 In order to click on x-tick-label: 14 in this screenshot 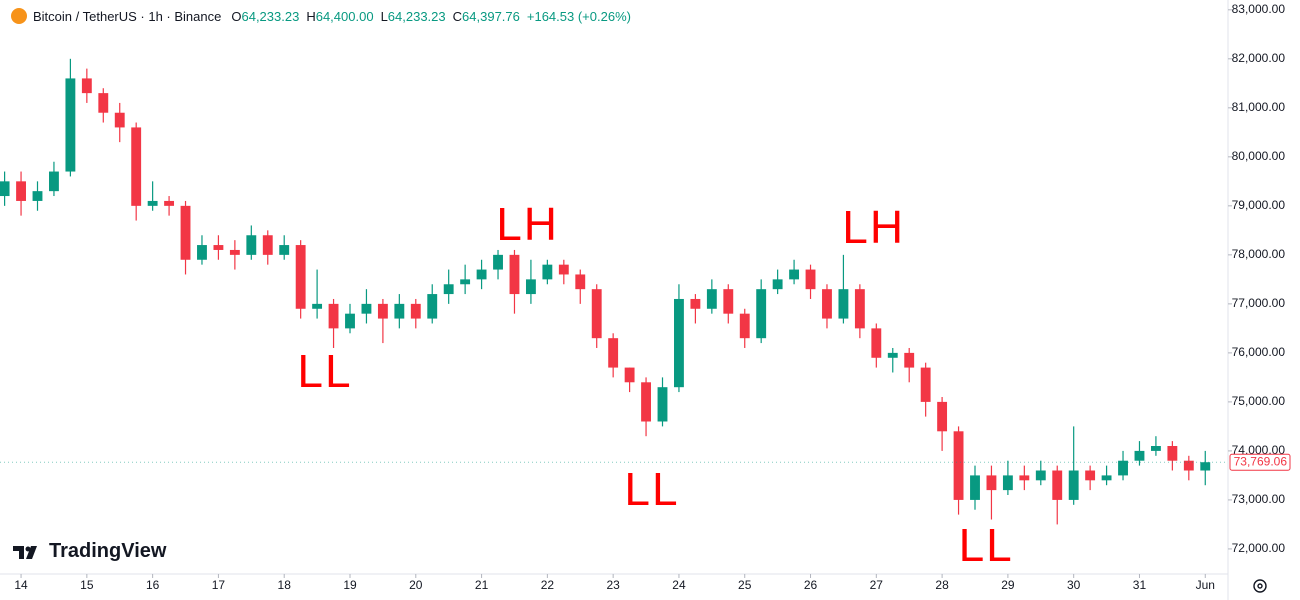, I will do `click(21, 585)`.